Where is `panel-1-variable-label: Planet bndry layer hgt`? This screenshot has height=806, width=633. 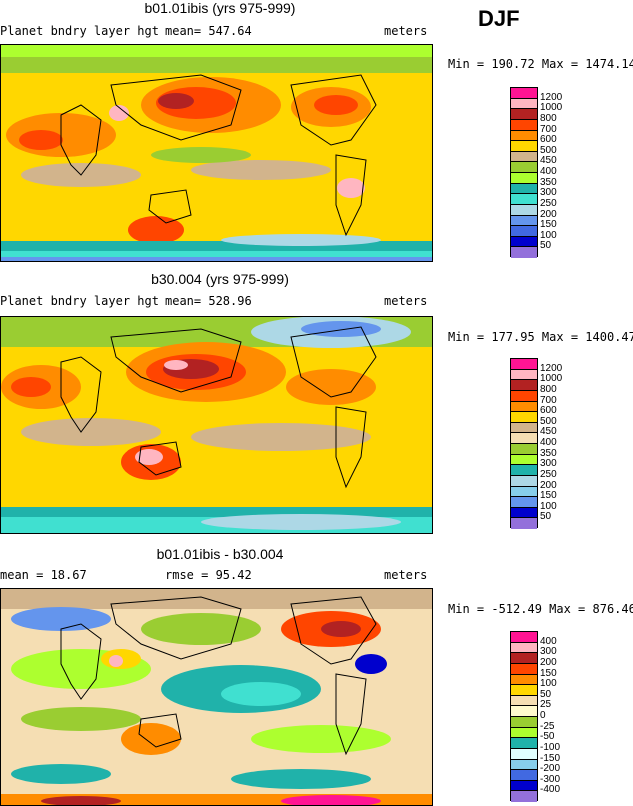
panel-1-variable-label: Planet bndry layer hgt is located at coordinates (79, 31).